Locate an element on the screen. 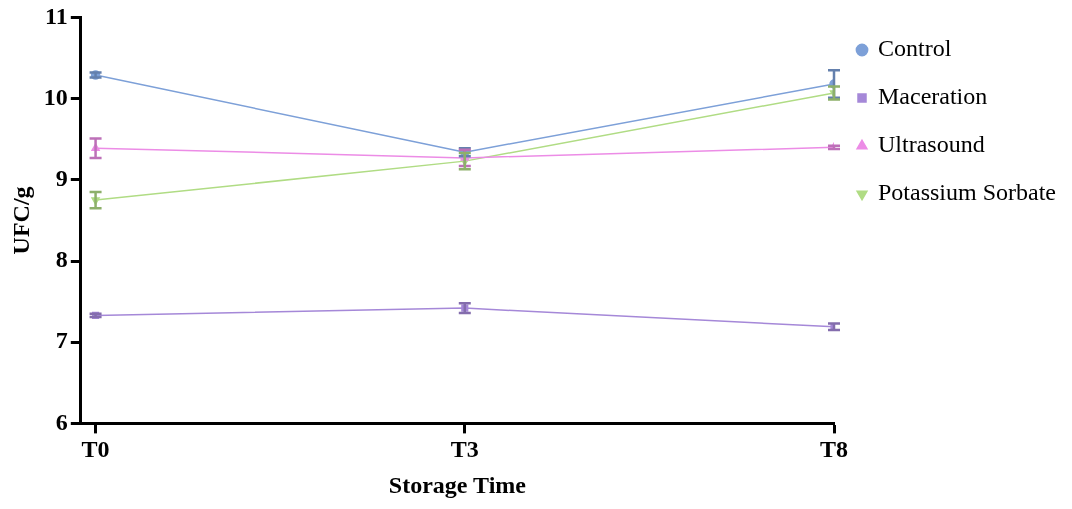 This screenshot has height=509, width=1072. y-tick-label: 8 is located at coordinates (61, 259).